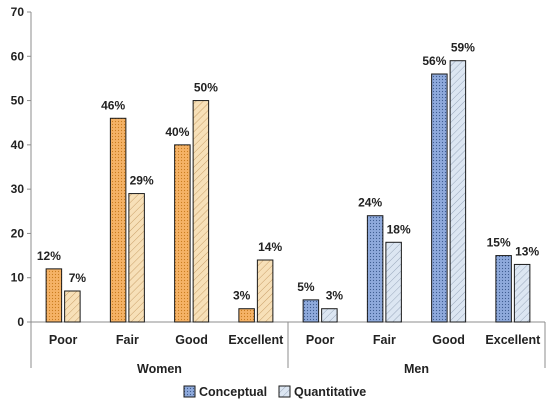  I want to click on legend-label: Conceptual, so click(233, 392).